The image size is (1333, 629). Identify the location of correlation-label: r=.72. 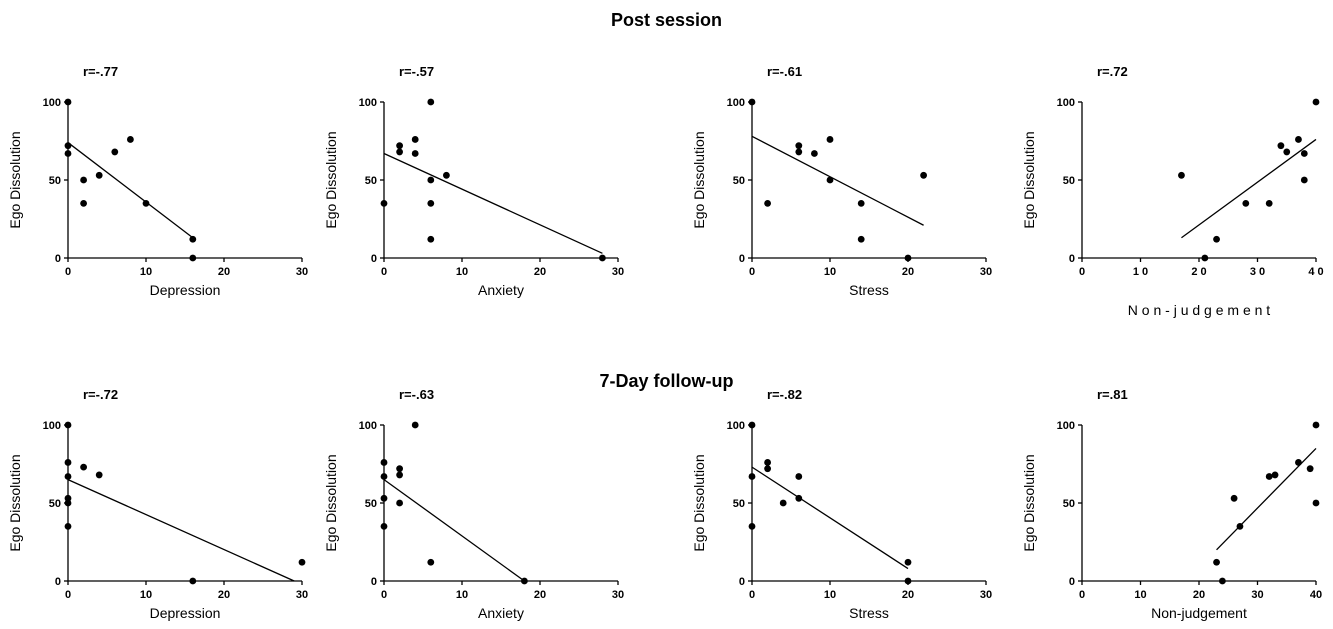
(1112, 71).